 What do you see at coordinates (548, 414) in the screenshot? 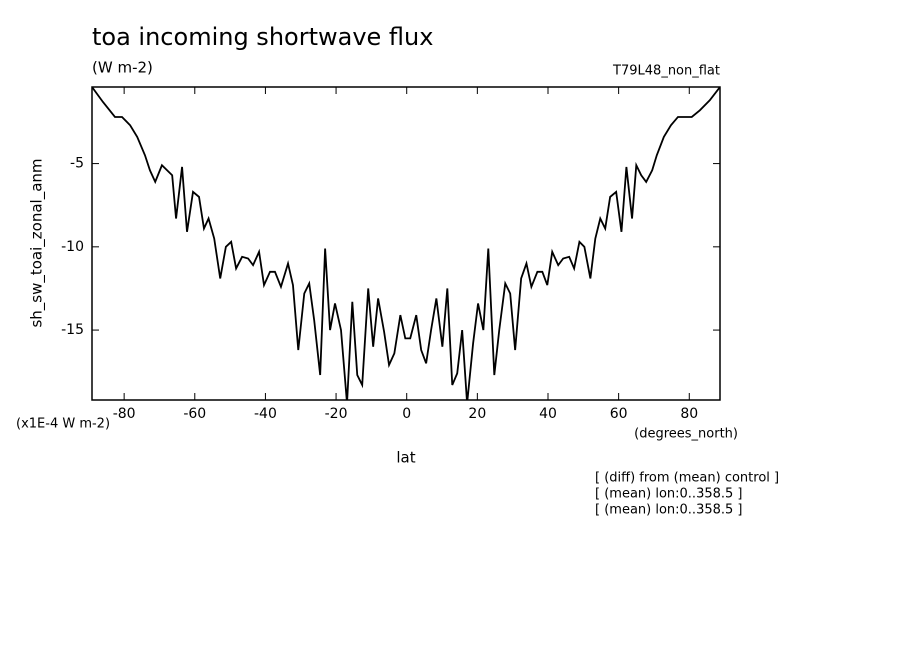
I see `x-tick-label: 40` at bounding box center [548, 414].